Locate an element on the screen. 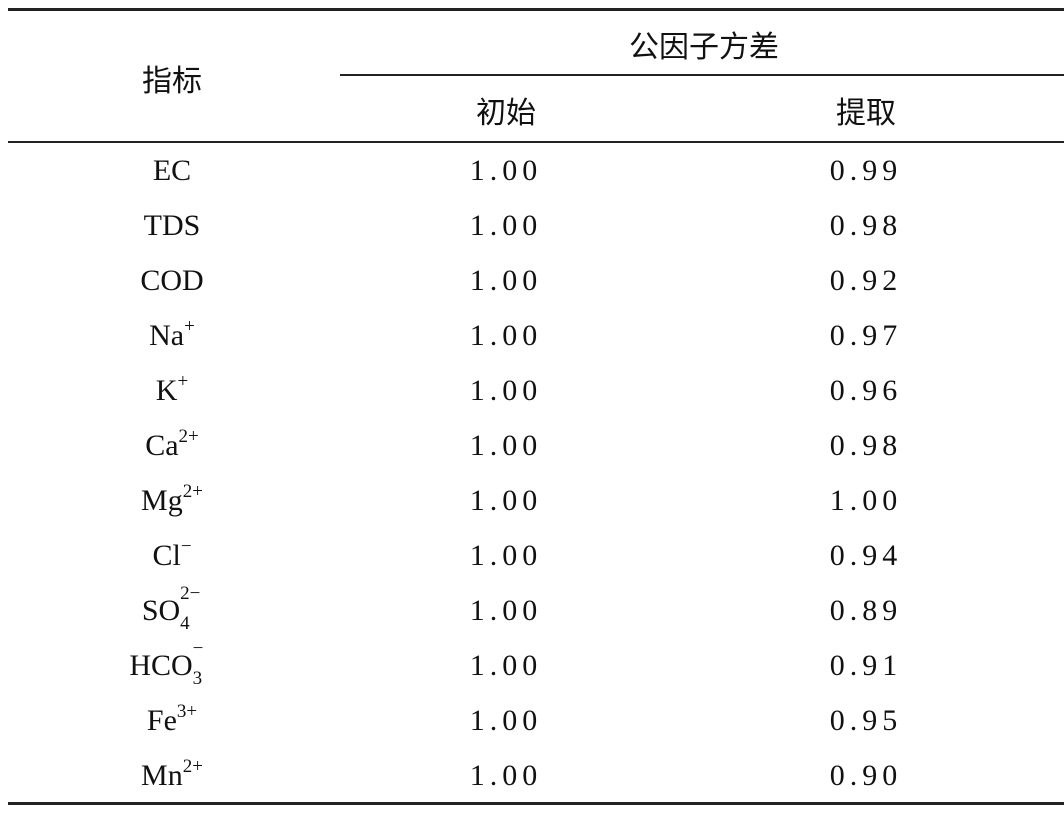 This screenshot has height=816, width=1064. indicator-name: TDS is located at coordinates (172, 225).